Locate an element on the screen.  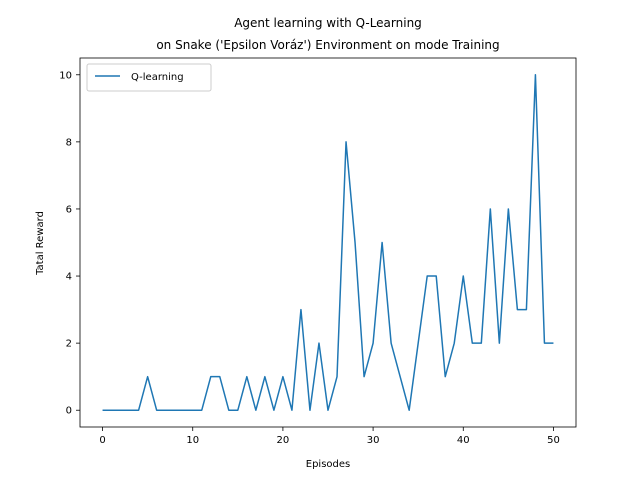
legend: Q-learning is located at coordinates (149, 77).